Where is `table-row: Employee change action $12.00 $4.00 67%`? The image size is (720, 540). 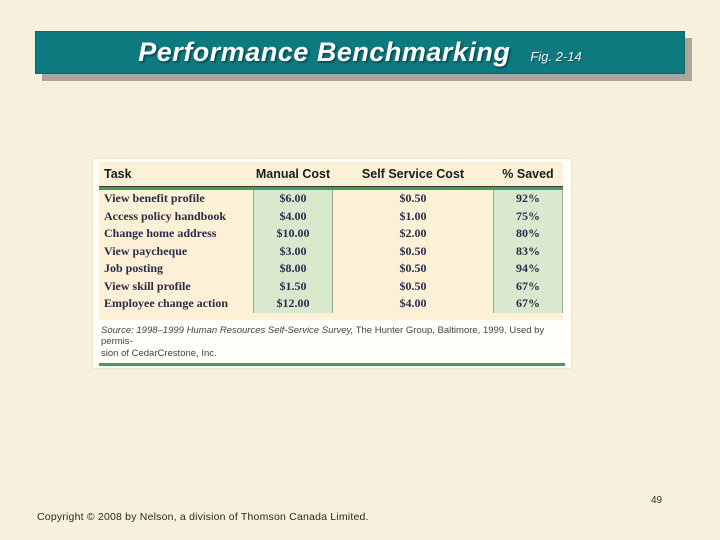 table-row: Employee change action $12.00 $4.00 67% is located at coordinates (331, 304).